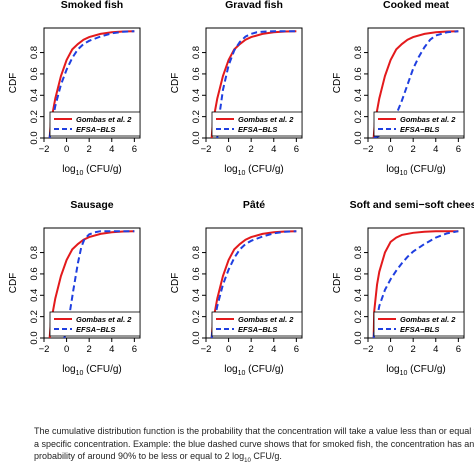 The height and width of the screenshot is (470, 474). I want to click on series-line-efsa-bls, so click(91, 84).